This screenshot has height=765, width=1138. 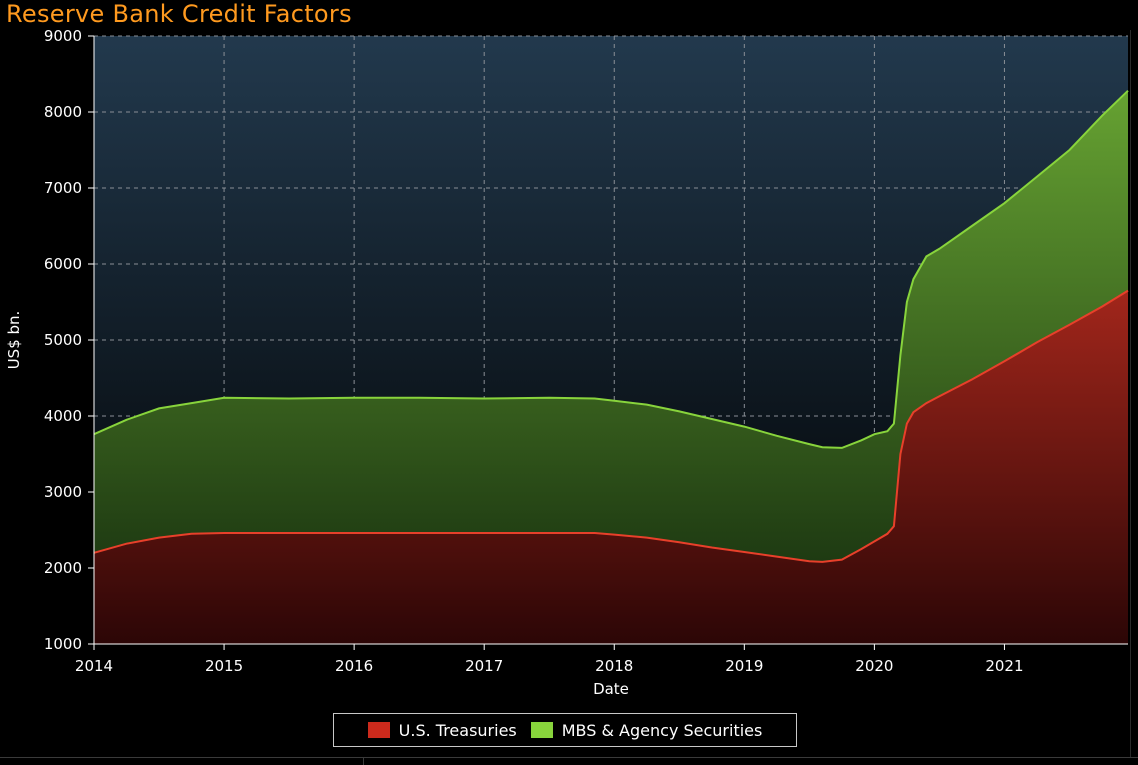 What do you see at coordinates (63, 492) in the screenshot?
I see `y-tick-label-3000: 3000` at bounding box center [63, 492].